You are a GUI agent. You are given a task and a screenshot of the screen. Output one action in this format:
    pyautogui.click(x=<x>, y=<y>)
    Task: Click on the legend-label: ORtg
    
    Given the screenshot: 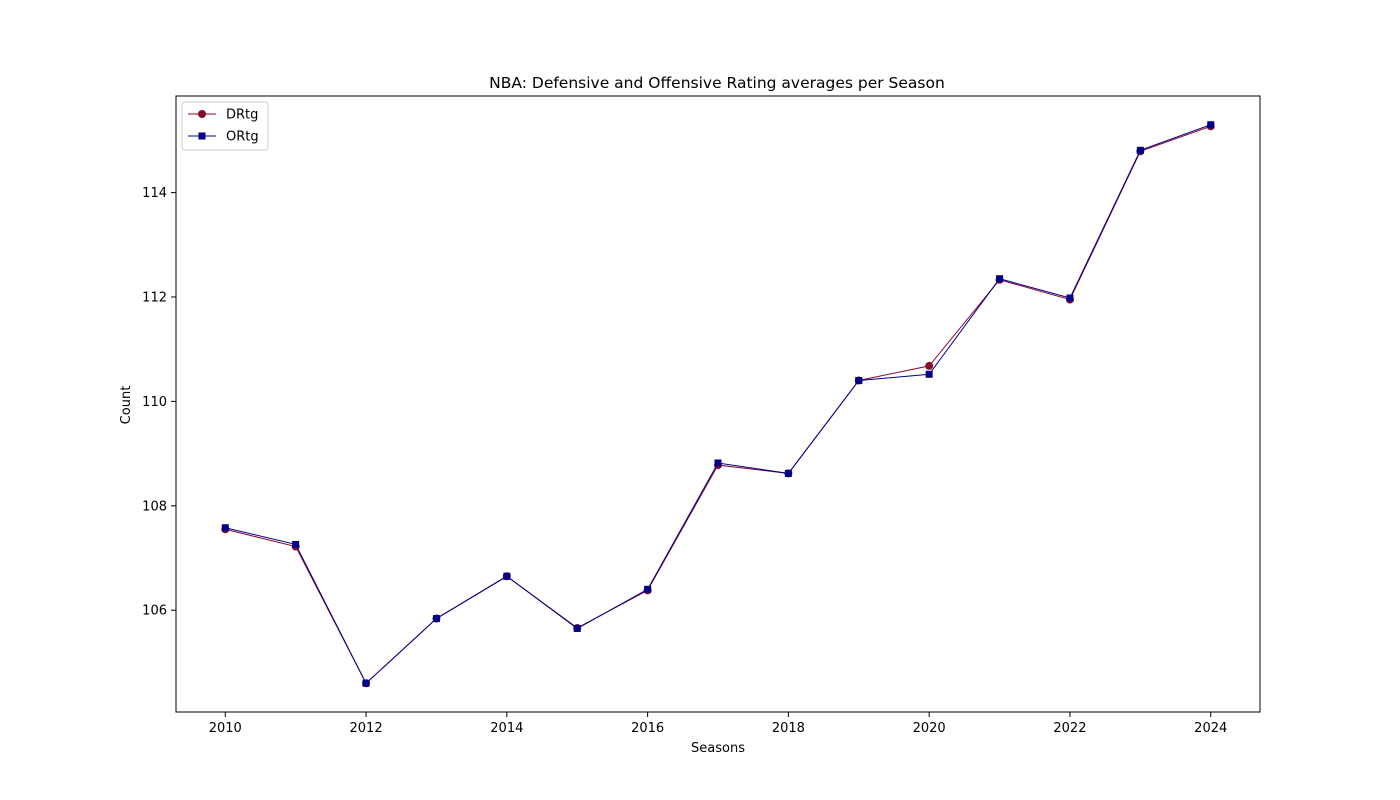 What is the action you would take?
    pyautogui.click(x=242, y=137)
    